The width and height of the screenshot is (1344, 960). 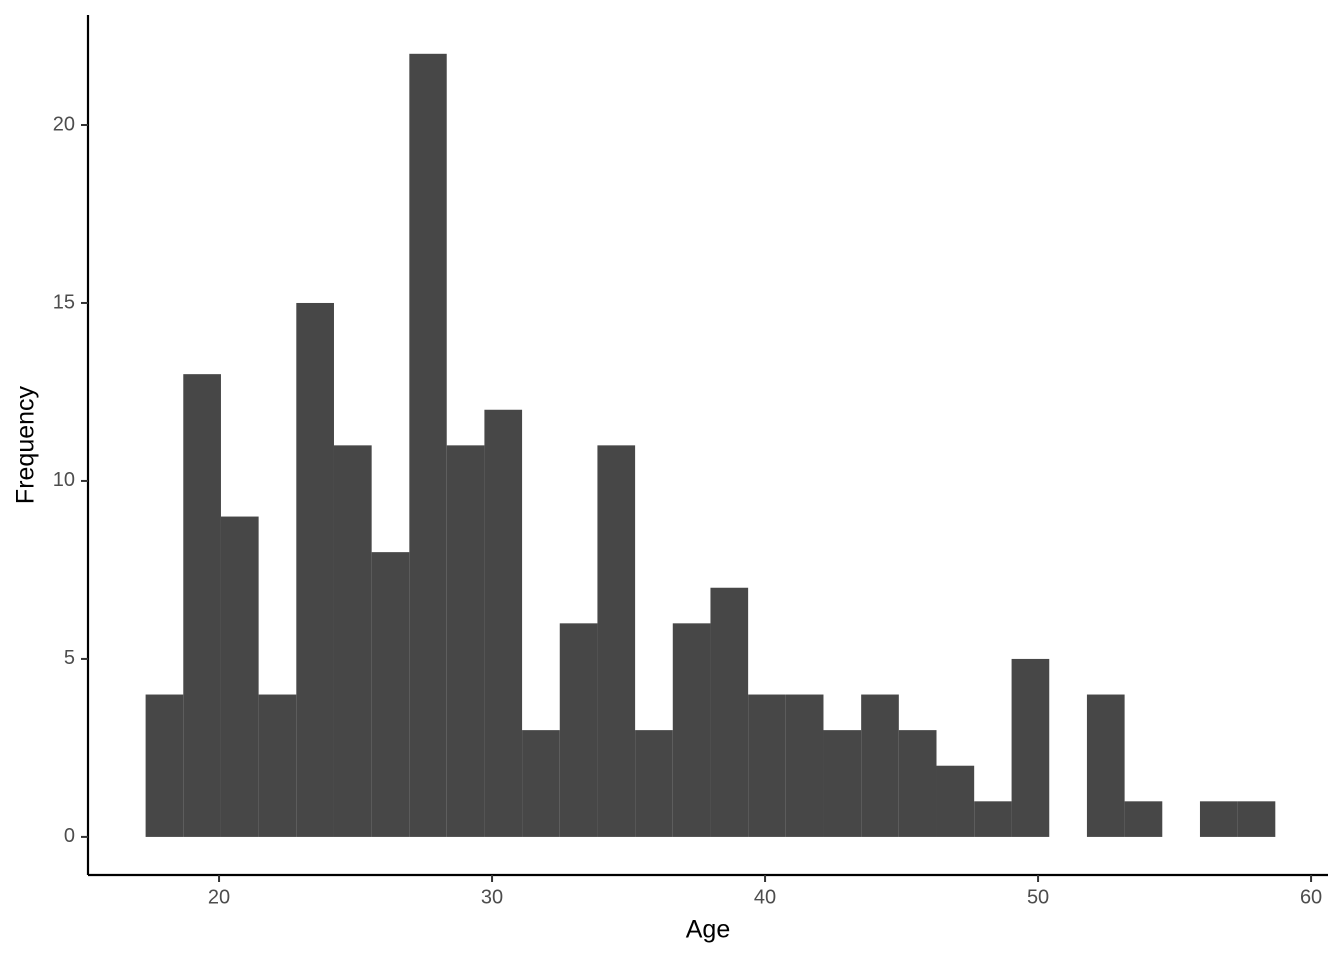 I want to click on x-tick-label: 30, so click(x=492, y=897).